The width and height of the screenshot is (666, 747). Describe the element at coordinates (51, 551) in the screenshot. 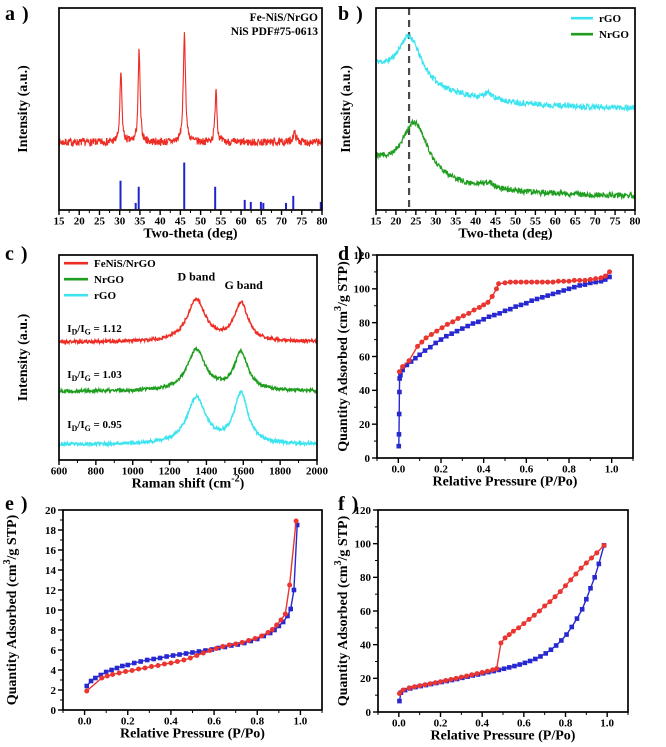

I see `svg-text: 16` at that location.